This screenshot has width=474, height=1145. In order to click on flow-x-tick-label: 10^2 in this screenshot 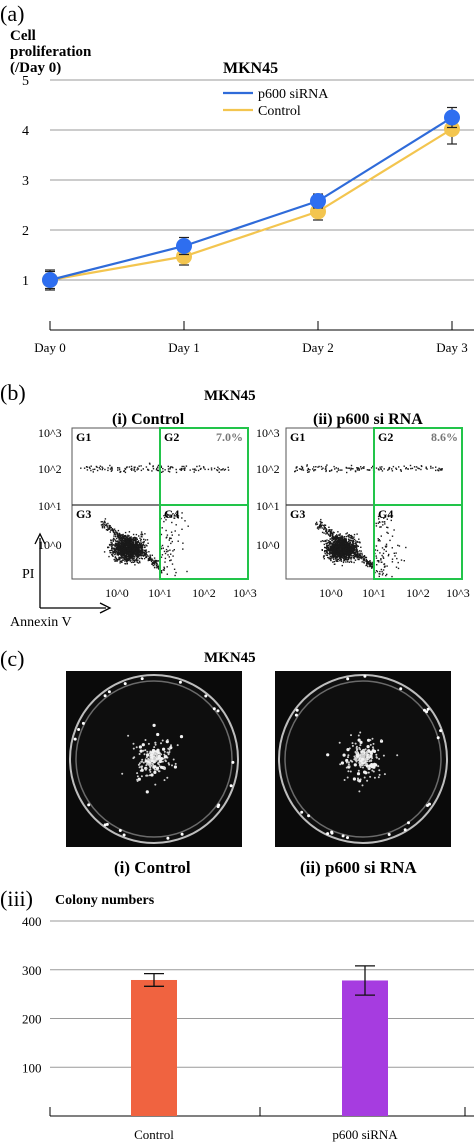, I will do `click(204, 593)`.